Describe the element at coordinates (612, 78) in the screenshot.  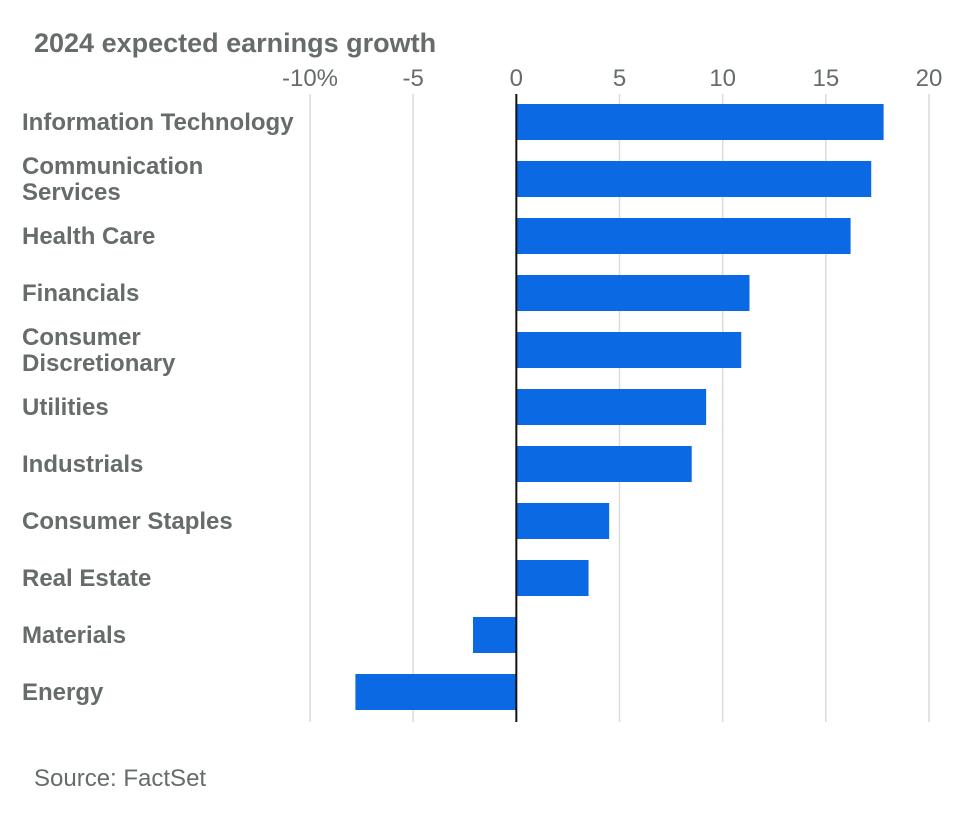
I see `x-axis-ticks: -10% -5 0 5 10 15 20` at that location.